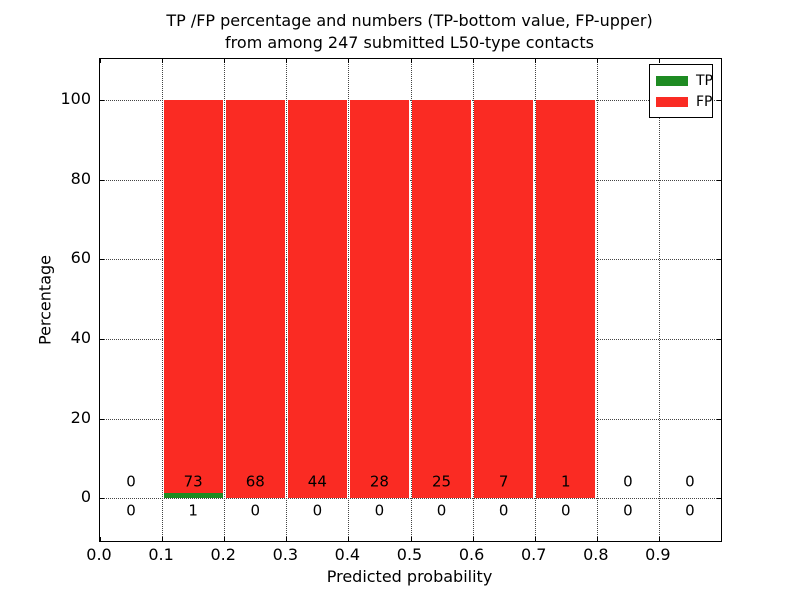 The image size is (800, 600). I want to click on gridline-x-0.8, so click(597, 300).